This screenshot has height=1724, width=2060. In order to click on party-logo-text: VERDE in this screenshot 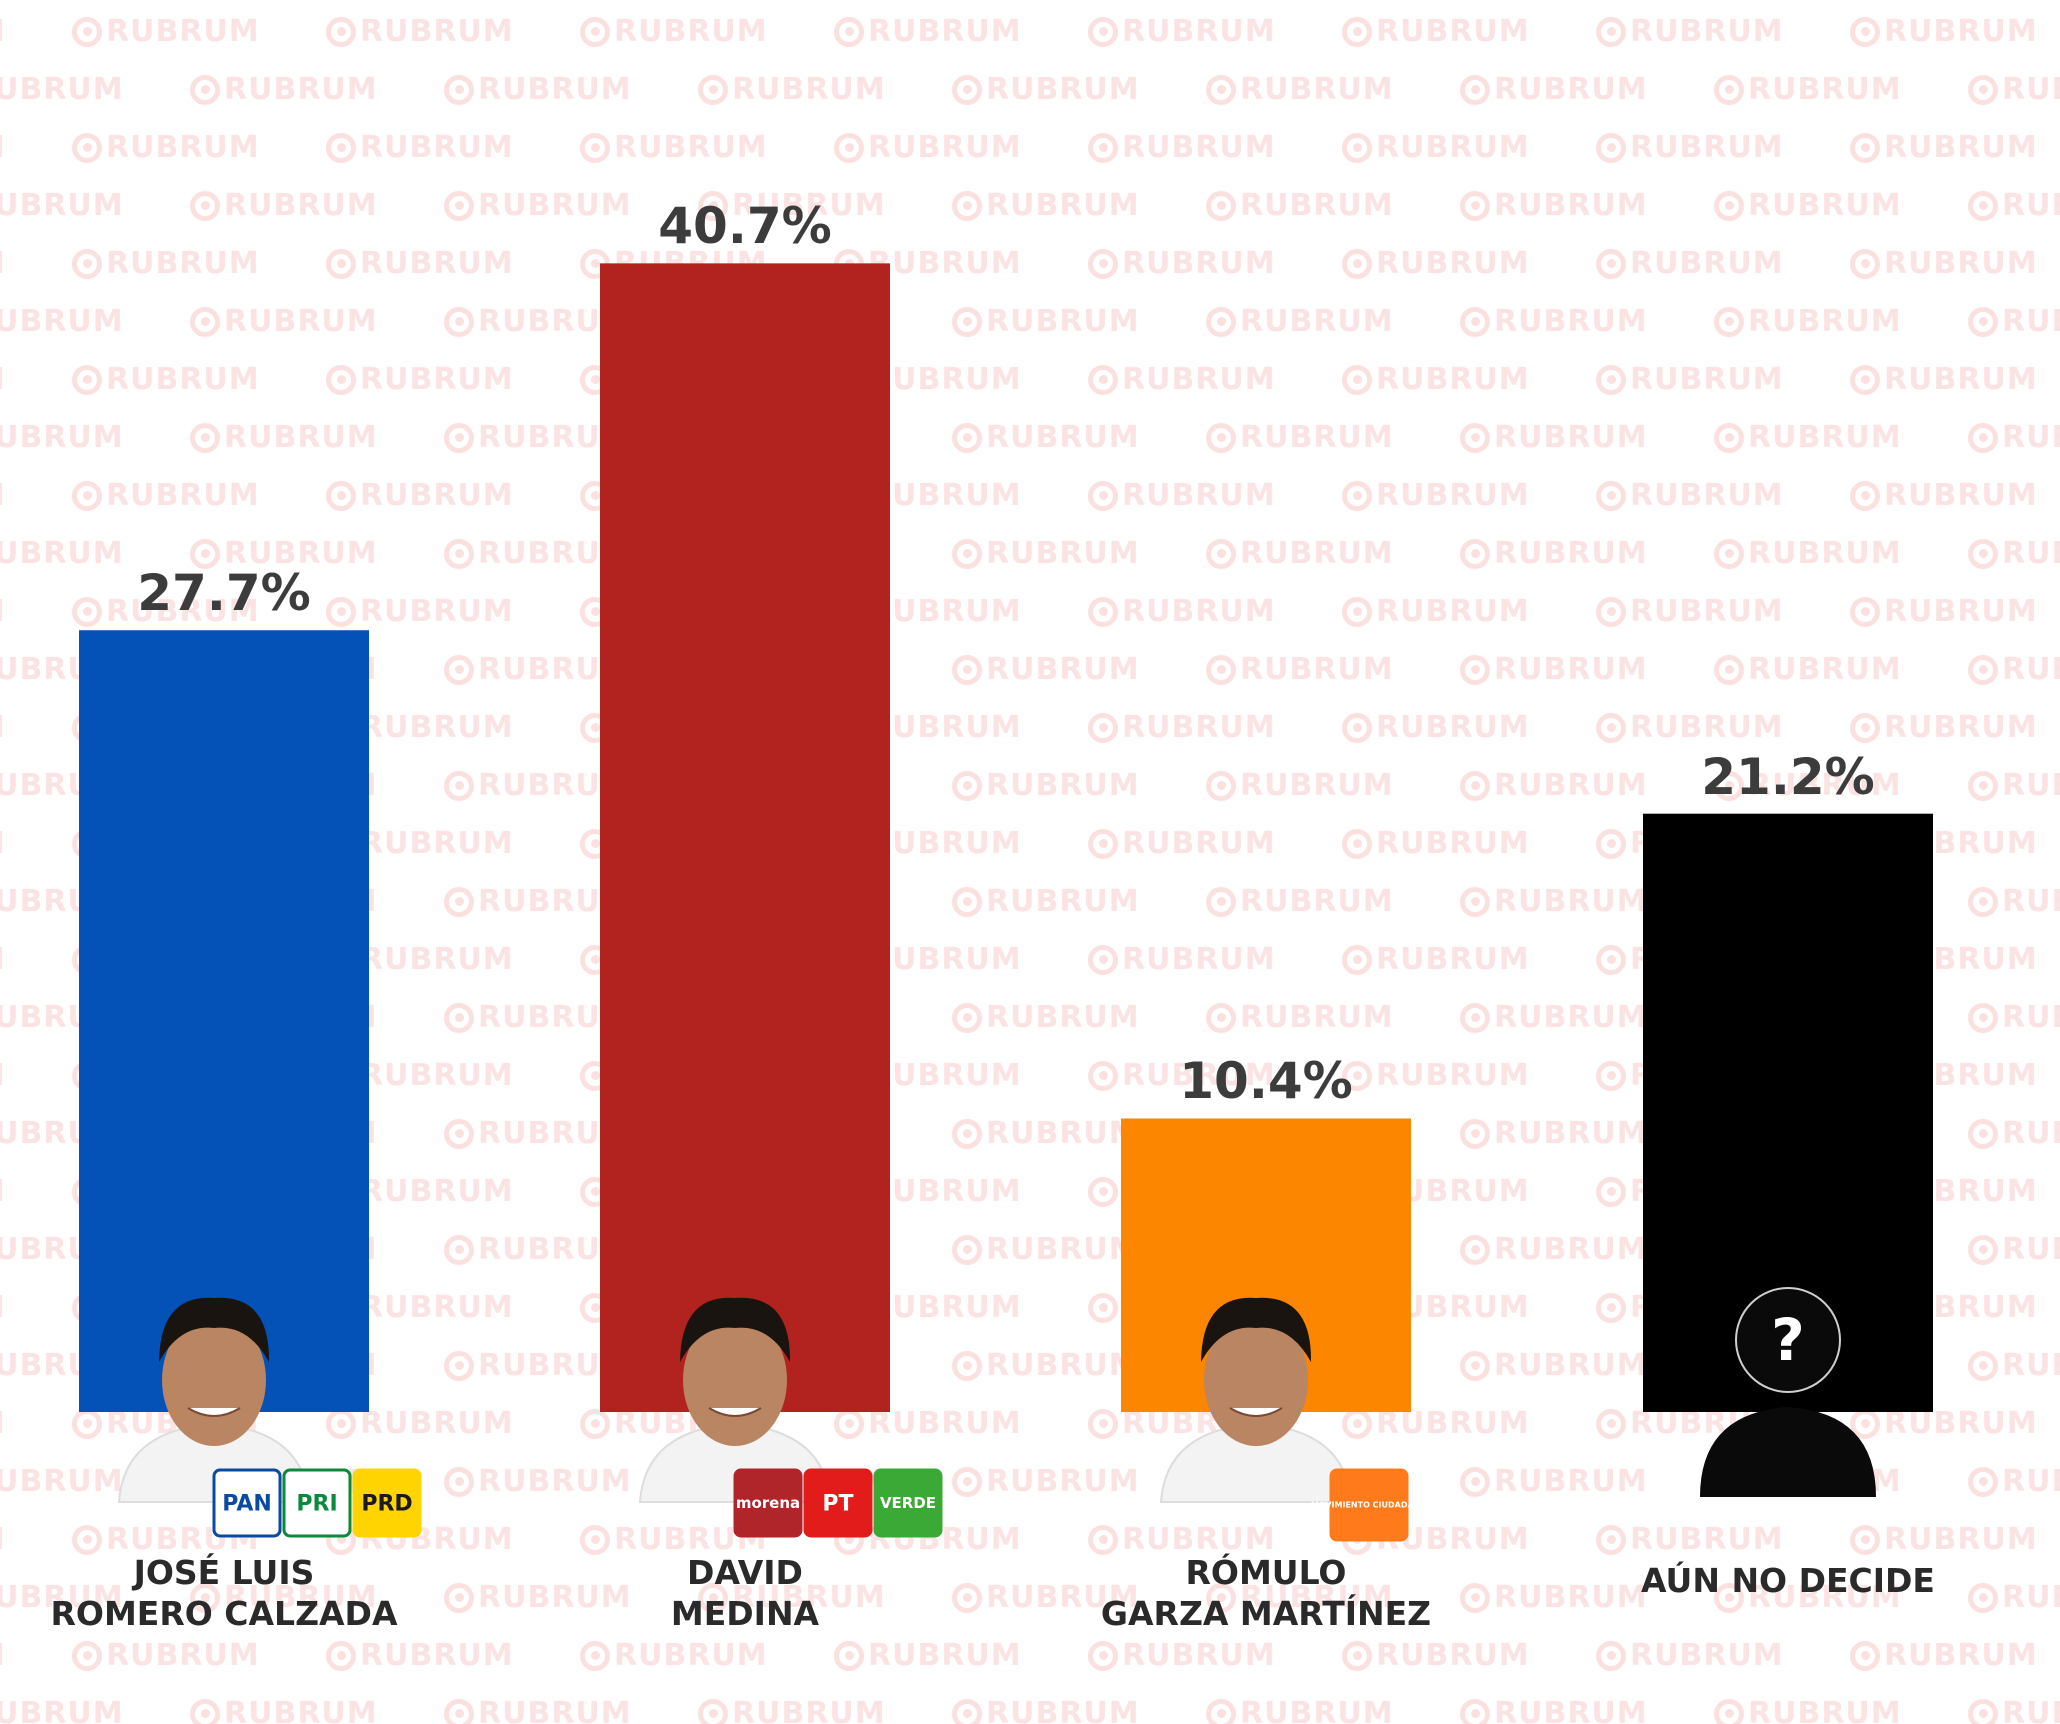, I will do `click(908, 1503)`.